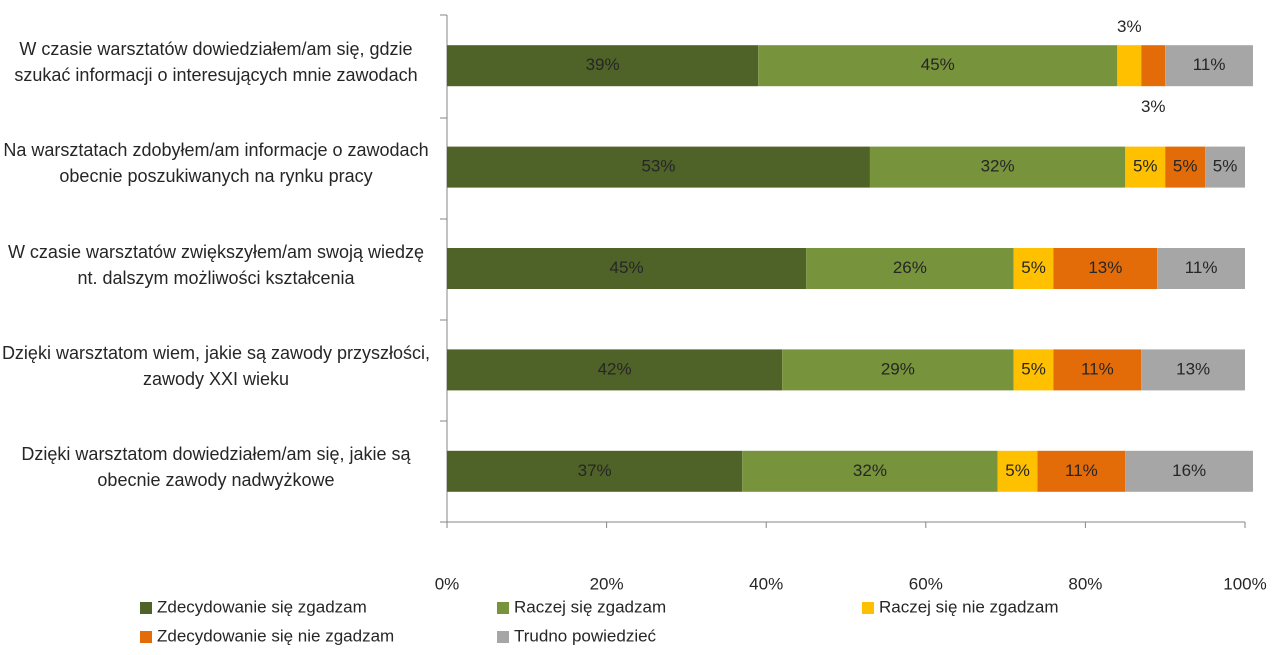 Image resolution: width=1278 pixels, height=655 pixels. What do you see at coordinates (926, 583) in the screenshot?
I see `x-tick-label: 60%` at bounding box center [926, 583].